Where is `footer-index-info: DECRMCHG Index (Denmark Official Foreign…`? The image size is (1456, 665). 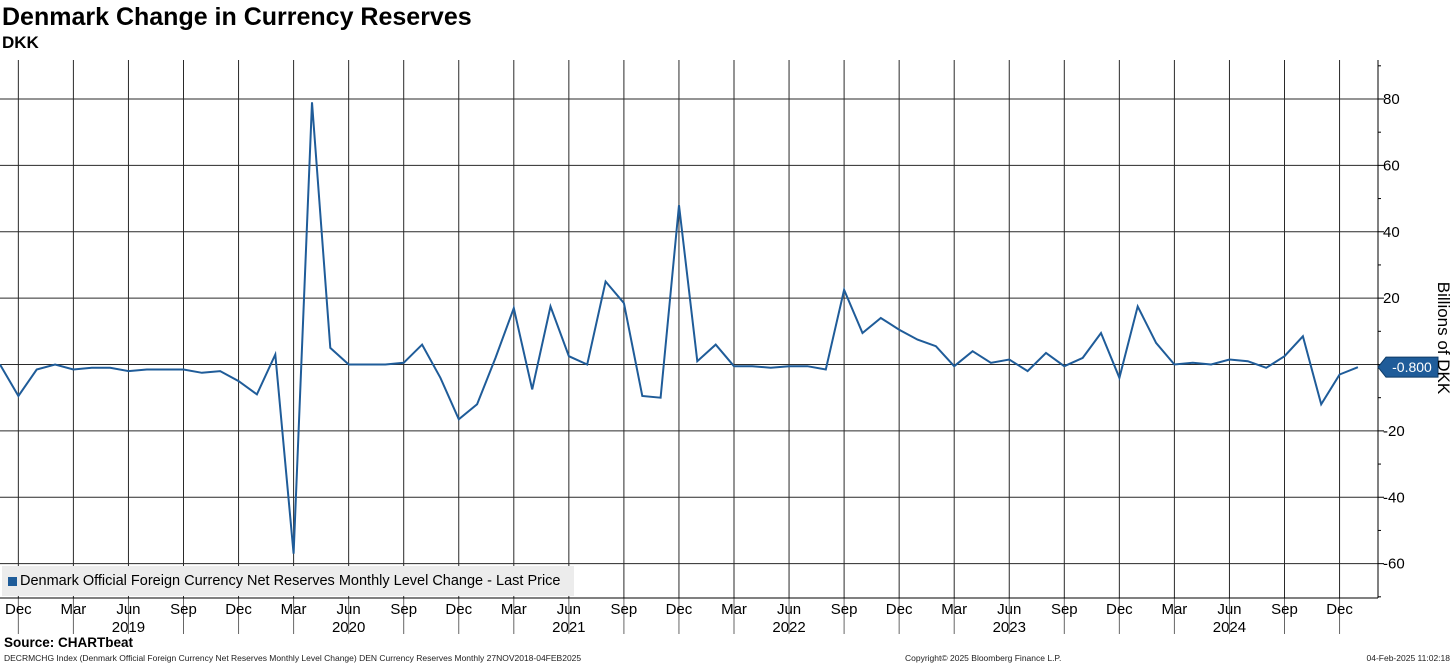 footer-index-info: DECRMCHG Index (Denmark Official Foreign… is located at coordinates (293, 658).